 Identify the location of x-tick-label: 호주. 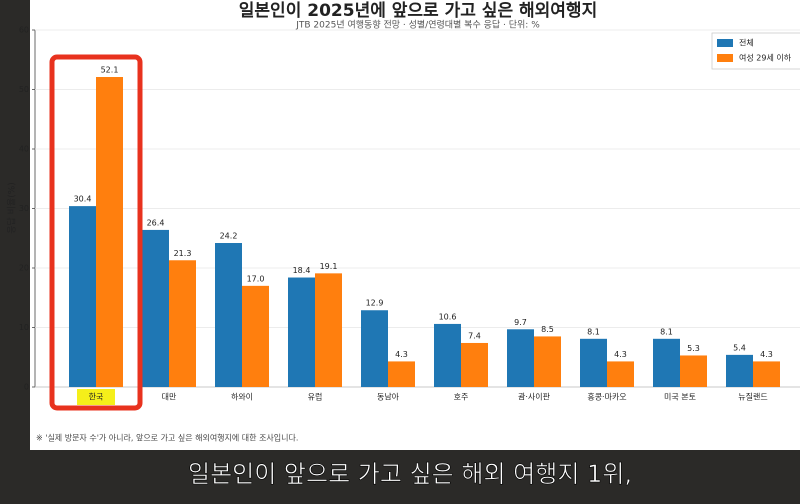
(461, 397).